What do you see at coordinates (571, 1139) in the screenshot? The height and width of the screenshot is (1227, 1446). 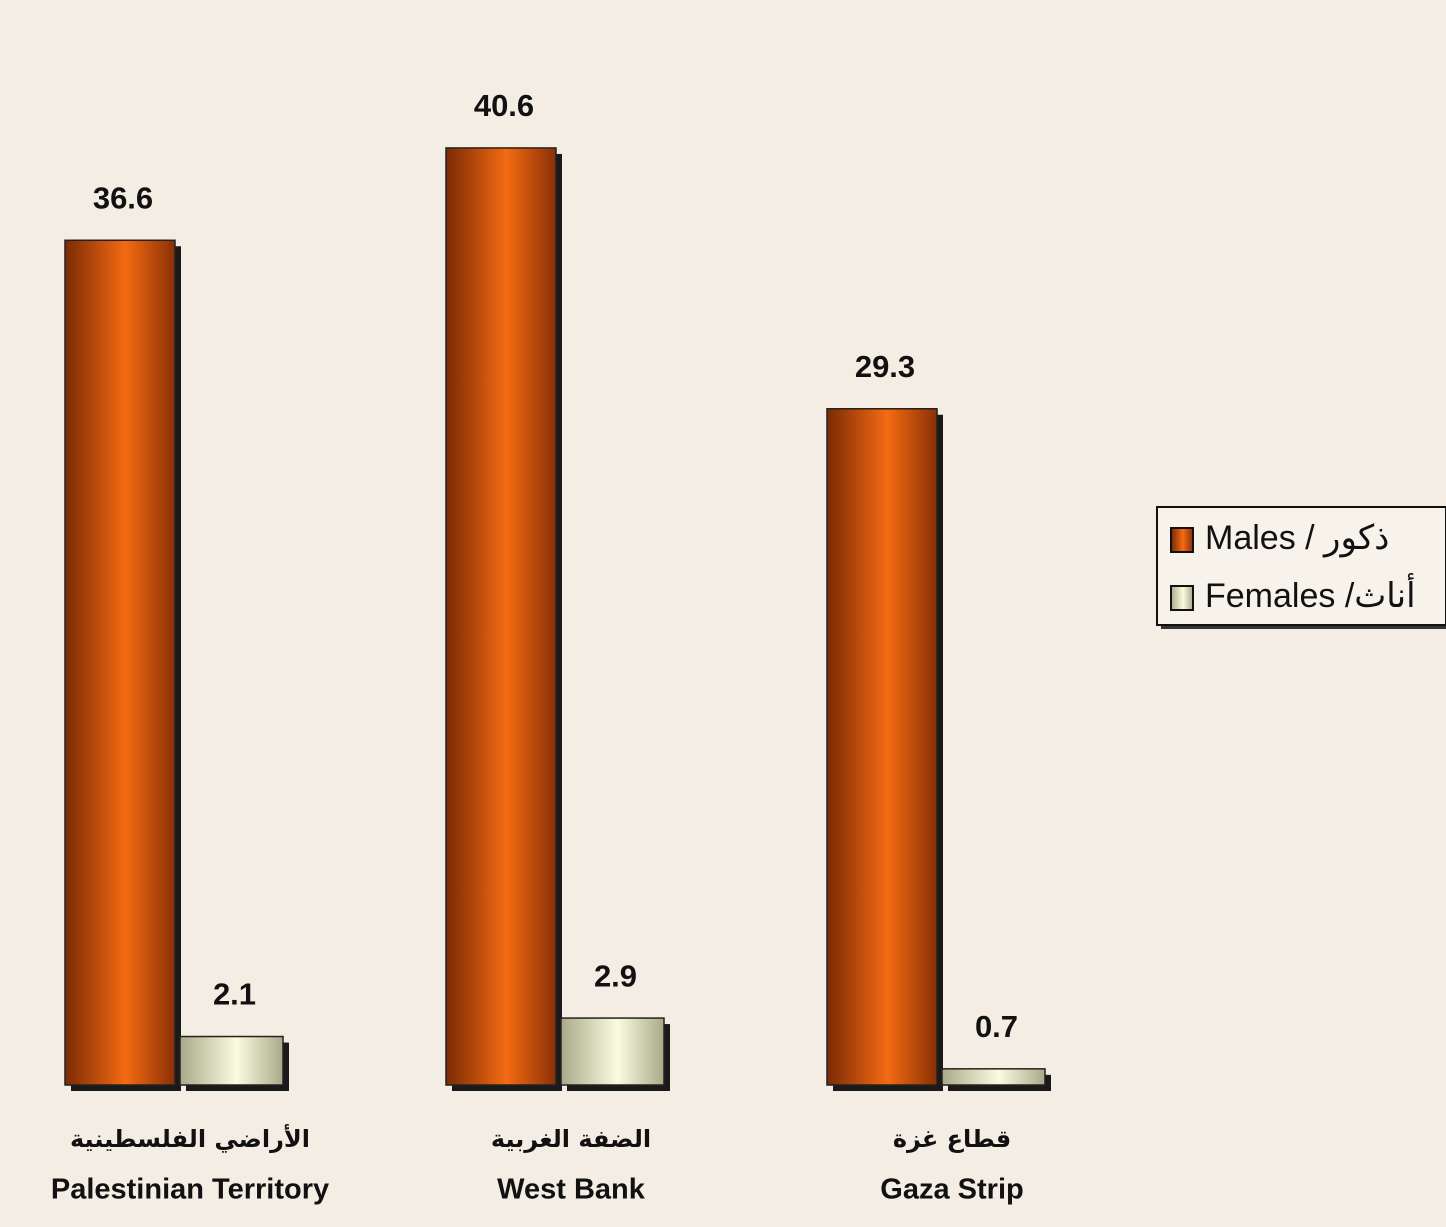 I see `category-label-arabic: الضفة الغربية` at bounding box center [571, 1139].